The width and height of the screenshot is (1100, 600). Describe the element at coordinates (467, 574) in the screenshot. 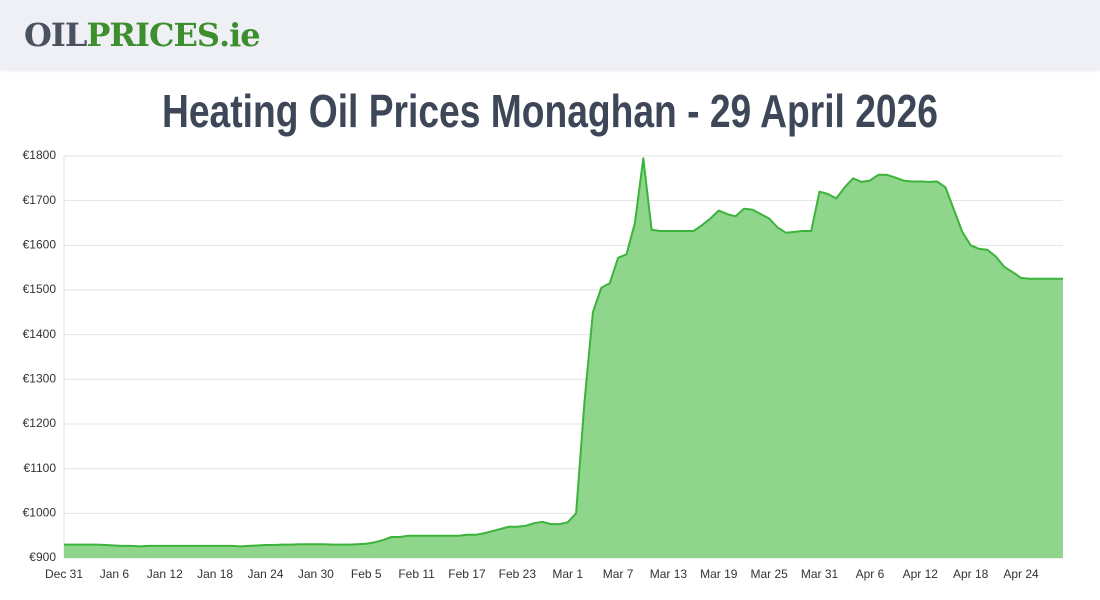

I see `x-tick-label: Feb 17` at that location.